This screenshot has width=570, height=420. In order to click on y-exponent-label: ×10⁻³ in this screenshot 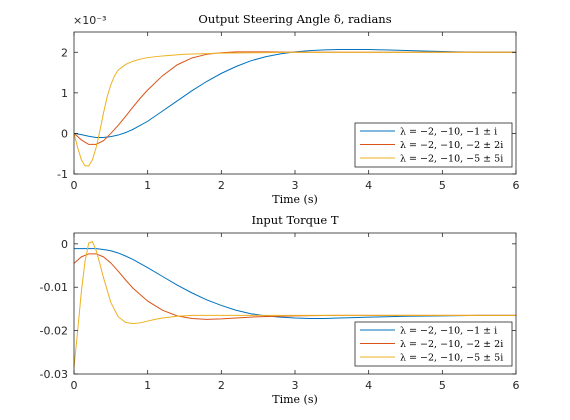, I will do `click(89, 20)`.